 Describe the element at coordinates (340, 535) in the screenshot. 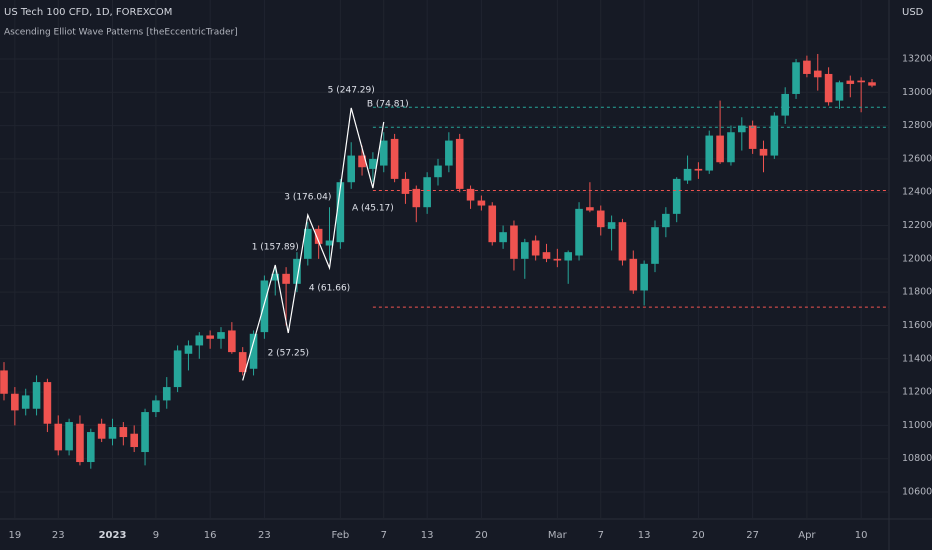

I see `x-tick-label: Feb` at that location.